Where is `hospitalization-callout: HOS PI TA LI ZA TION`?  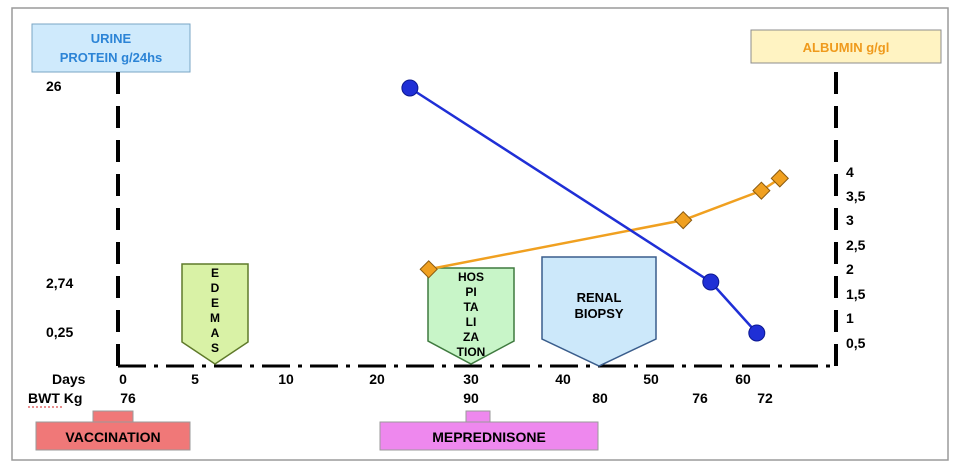 hospitalization-callout: HOS PI TA LI ZA TION is located at coordinates (471, 316).